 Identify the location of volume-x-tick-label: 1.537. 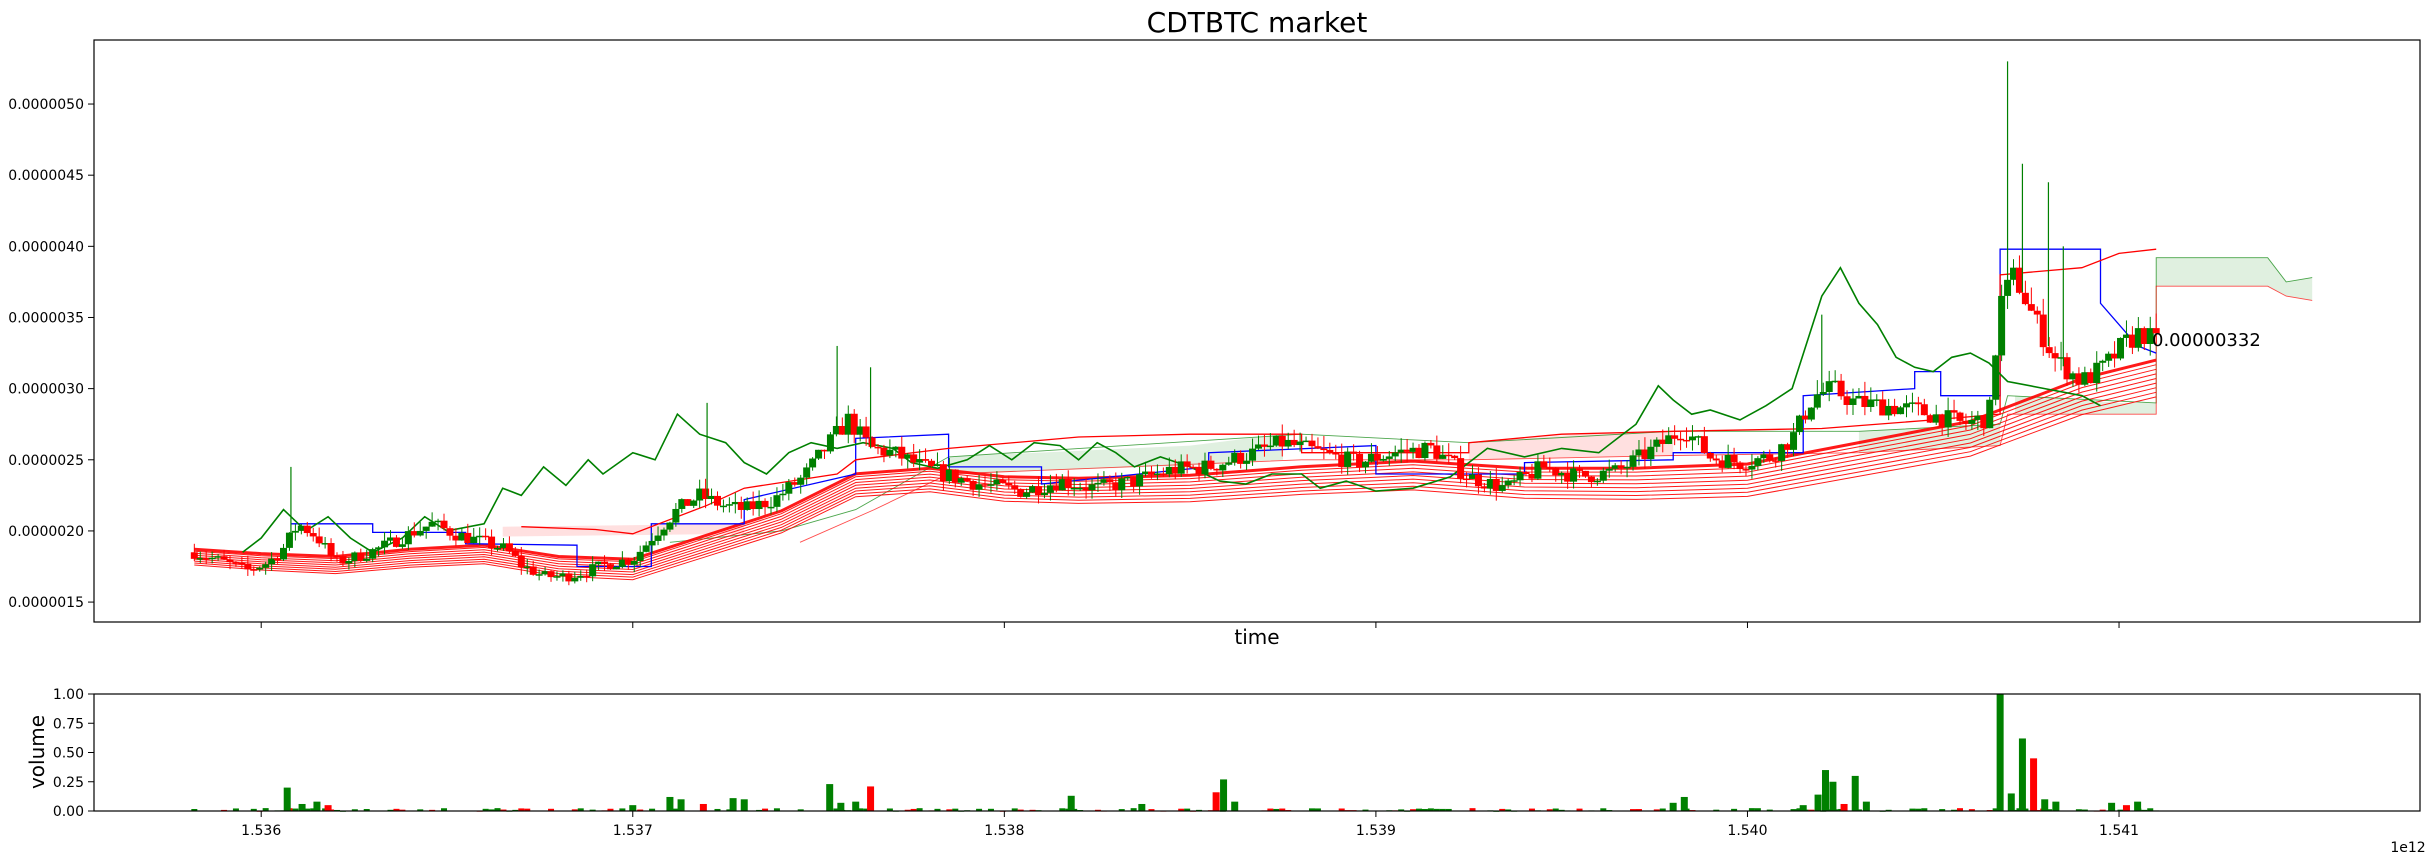
(633, 831).